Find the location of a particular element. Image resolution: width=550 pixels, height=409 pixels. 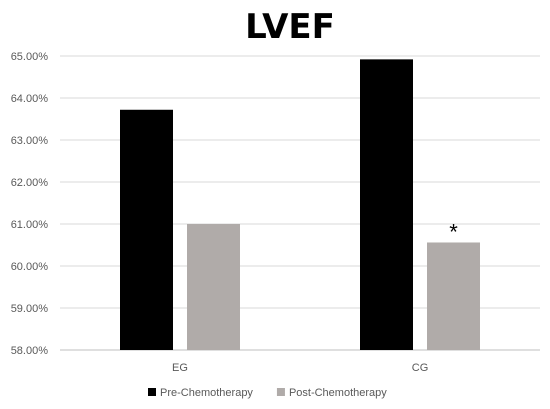

y-tick-label: 58.00% is located at coordinates (30, 351).